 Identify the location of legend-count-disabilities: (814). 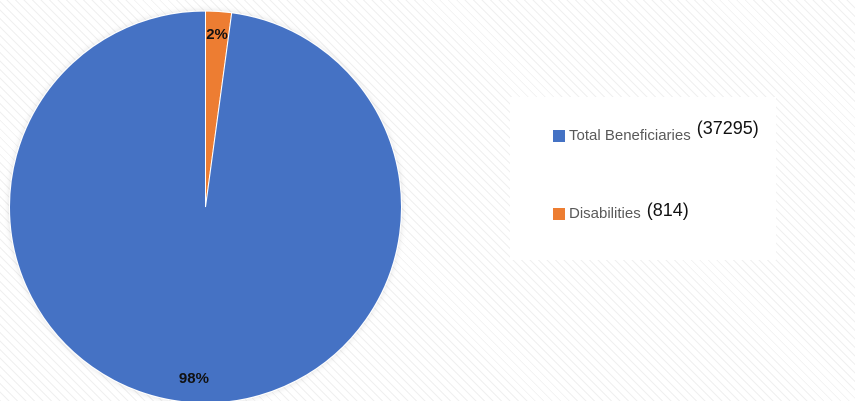
(667, 210).